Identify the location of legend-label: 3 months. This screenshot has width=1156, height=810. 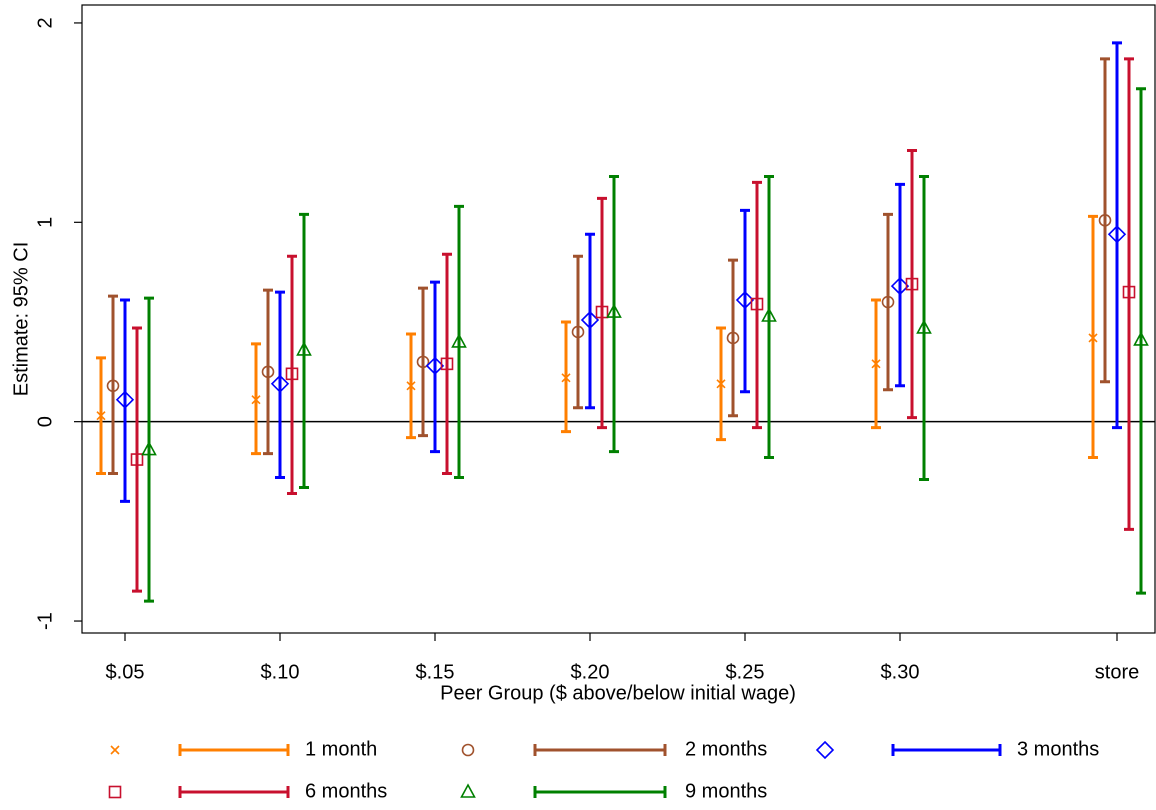
(1058, 749).